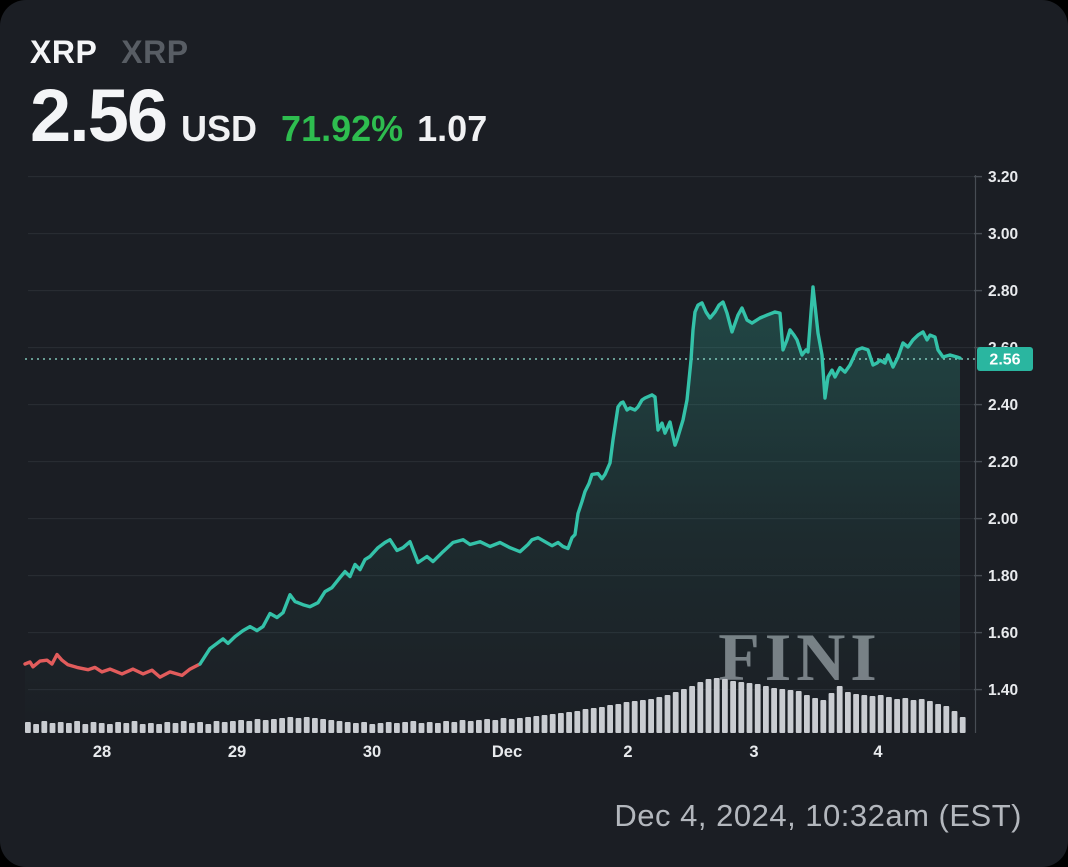 The width and height of the screenshot is (1068, 867). What do you see at coordinates (507, 752) in the screenshot?
I see `x-axis-label: Dec` at bounding box center [507, 752].